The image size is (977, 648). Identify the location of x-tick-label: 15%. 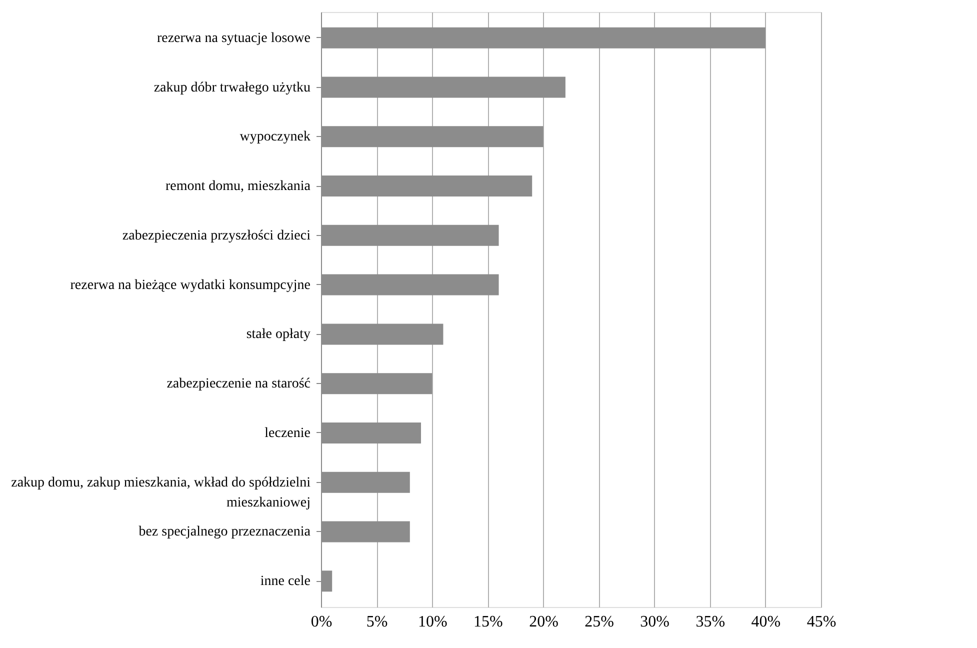
(488, 622).